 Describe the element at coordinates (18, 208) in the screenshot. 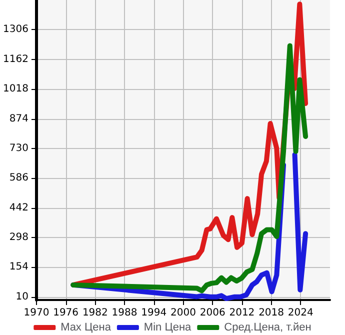

I see `y-tick-label: 442` at that location.